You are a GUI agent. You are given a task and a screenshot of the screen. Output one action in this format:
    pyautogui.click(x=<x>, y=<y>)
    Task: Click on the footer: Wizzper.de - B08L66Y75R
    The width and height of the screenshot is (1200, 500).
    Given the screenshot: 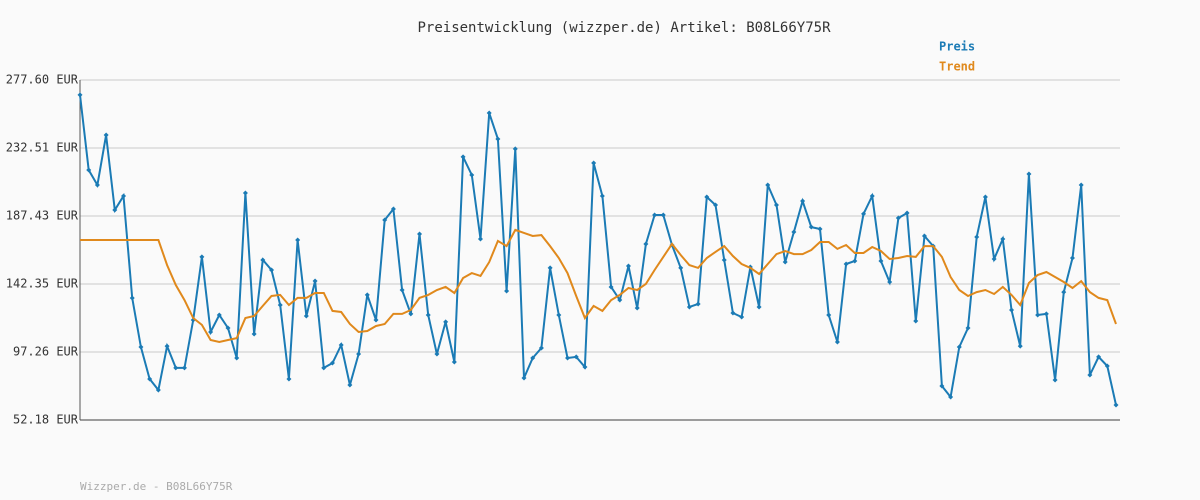 What is the action you would take?
    pyautogui.click(x=156, y=486)
    